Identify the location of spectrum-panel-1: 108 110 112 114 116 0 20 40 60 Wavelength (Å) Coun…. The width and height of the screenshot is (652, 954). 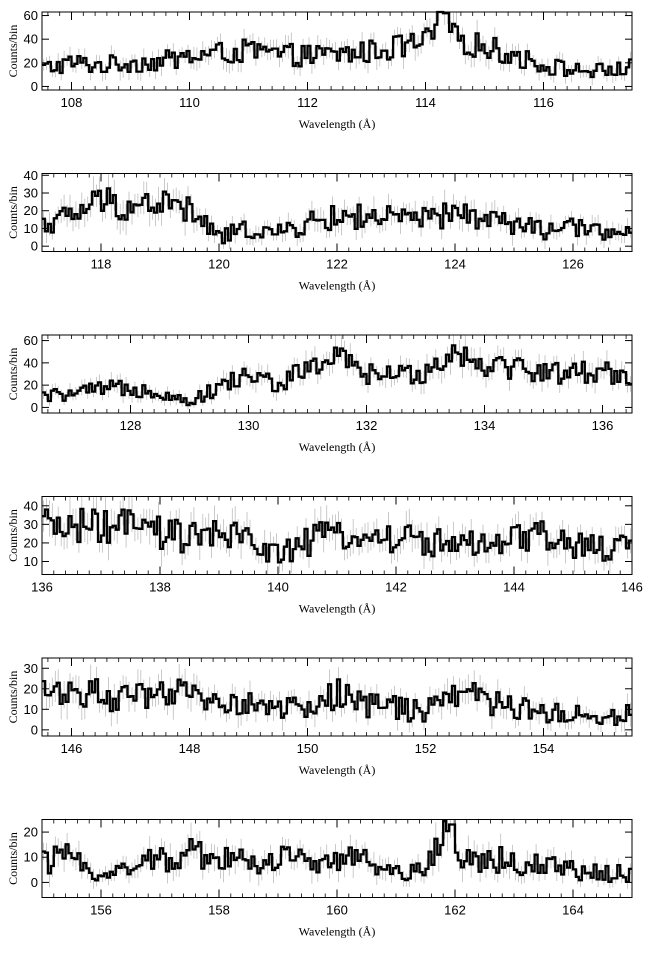
(319, 69).